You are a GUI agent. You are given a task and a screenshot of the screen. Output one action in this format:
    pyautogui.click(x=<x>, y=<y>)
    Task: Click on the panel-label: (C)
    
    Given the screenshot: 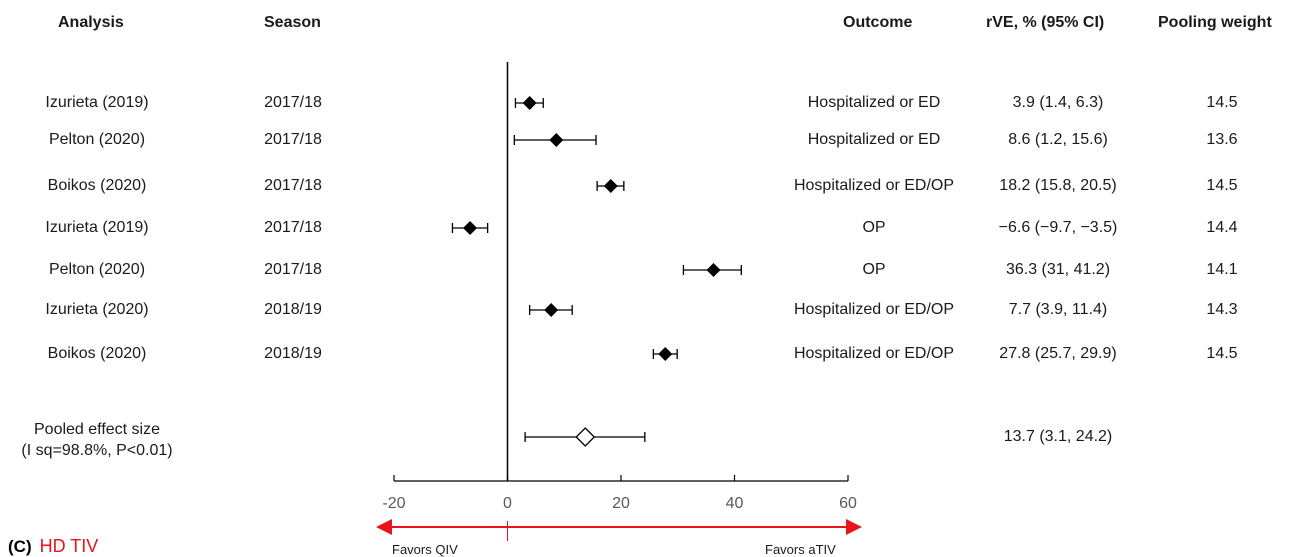 What is the action you would take?
    pyautogui.click(x=20, y=546)
    